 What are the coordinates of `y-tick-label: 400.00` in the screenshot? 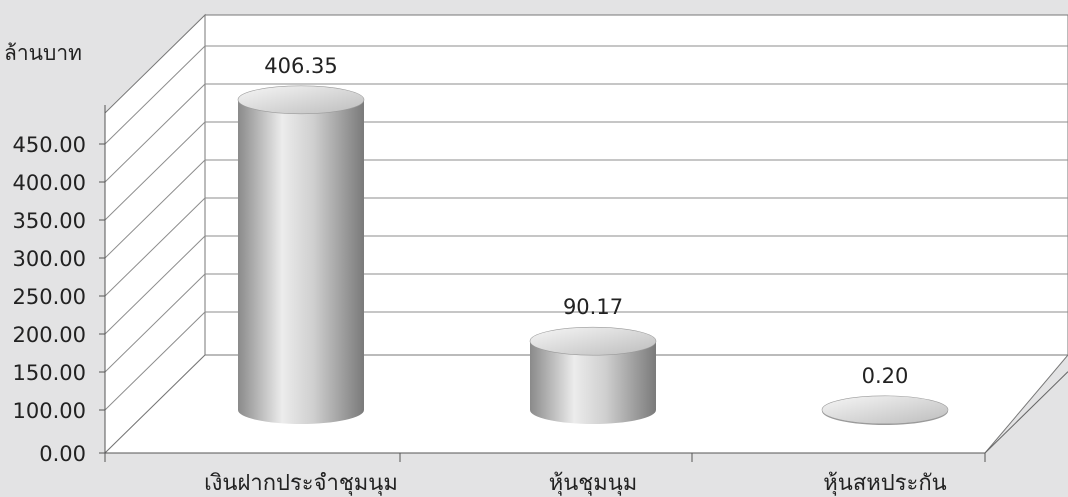 It's located at (49, 183).